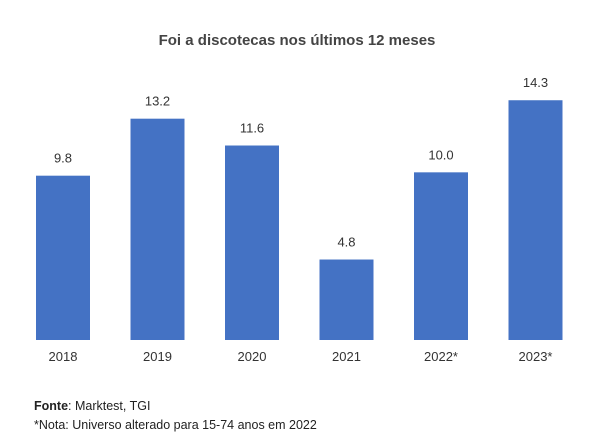 The height and width of the screenshot is (440, 594). I want to click on source-label: Fonte, so click(51, 406).